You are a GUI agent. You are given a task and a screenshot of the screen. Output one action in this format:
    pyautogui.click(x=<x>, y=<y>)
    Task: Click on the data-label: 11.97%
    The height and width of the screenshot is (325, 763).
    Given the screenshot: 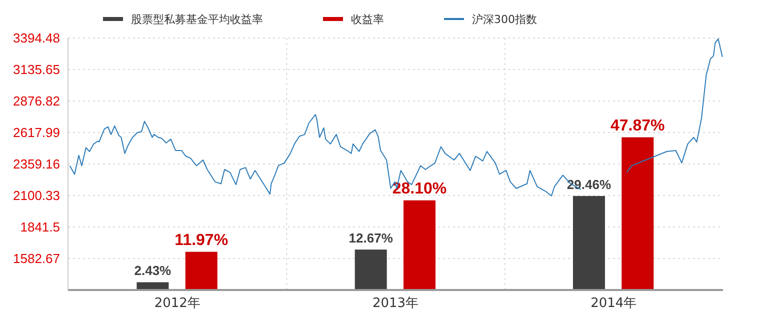 What is the action you would take?
    pyautogui.click(x=201, y=240)
    